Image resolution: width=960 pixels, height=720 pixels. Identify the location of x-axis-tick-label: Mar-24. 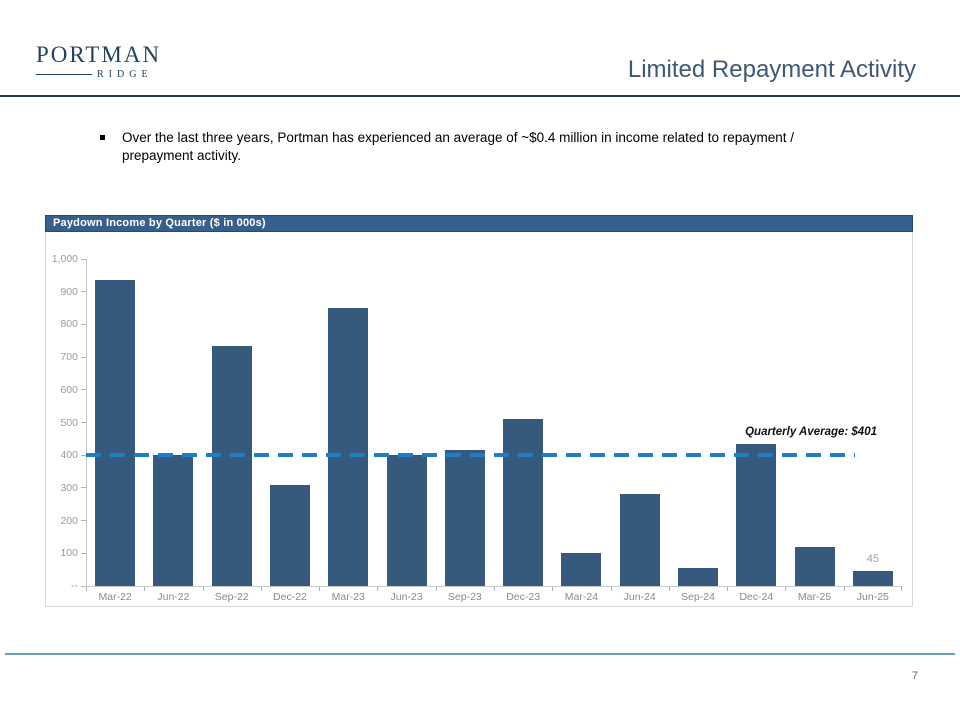
(581, 597).